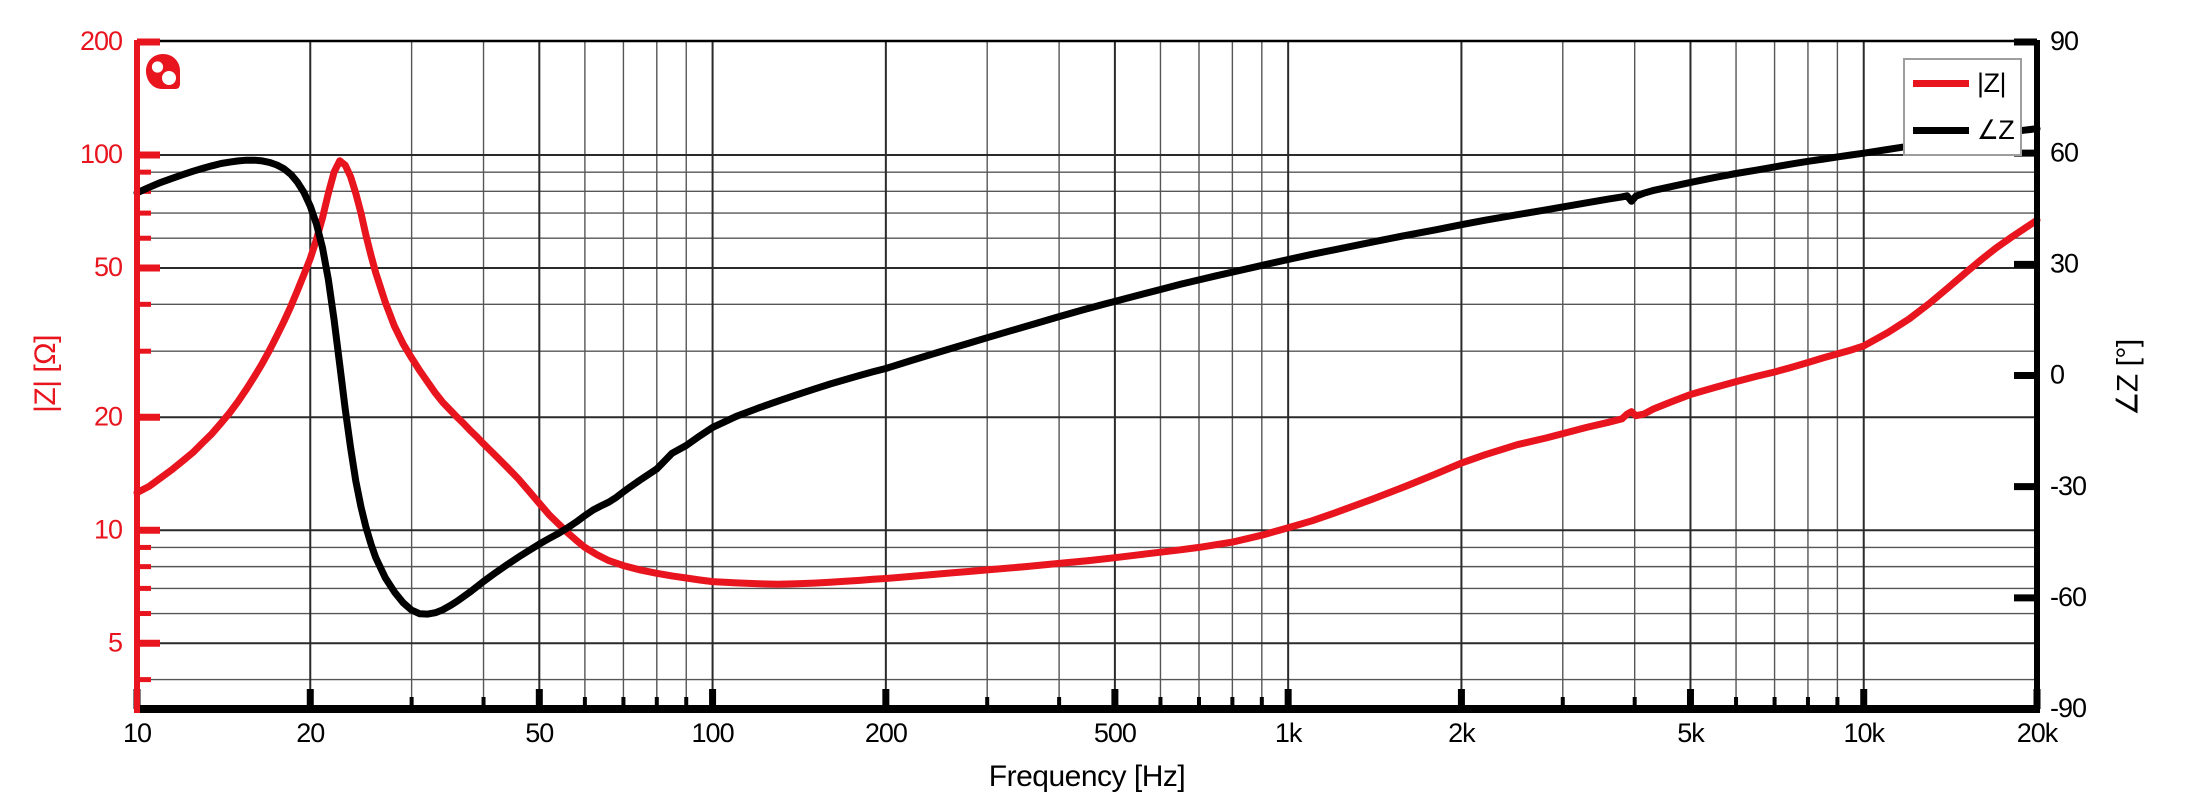 Image resolution: width=2186 pixels, height=809 pixels. What do you see at coordinates (2038, 733) in the screenshot?
I see `x-tick-label: 20k` at bounding box center [2038, 733].